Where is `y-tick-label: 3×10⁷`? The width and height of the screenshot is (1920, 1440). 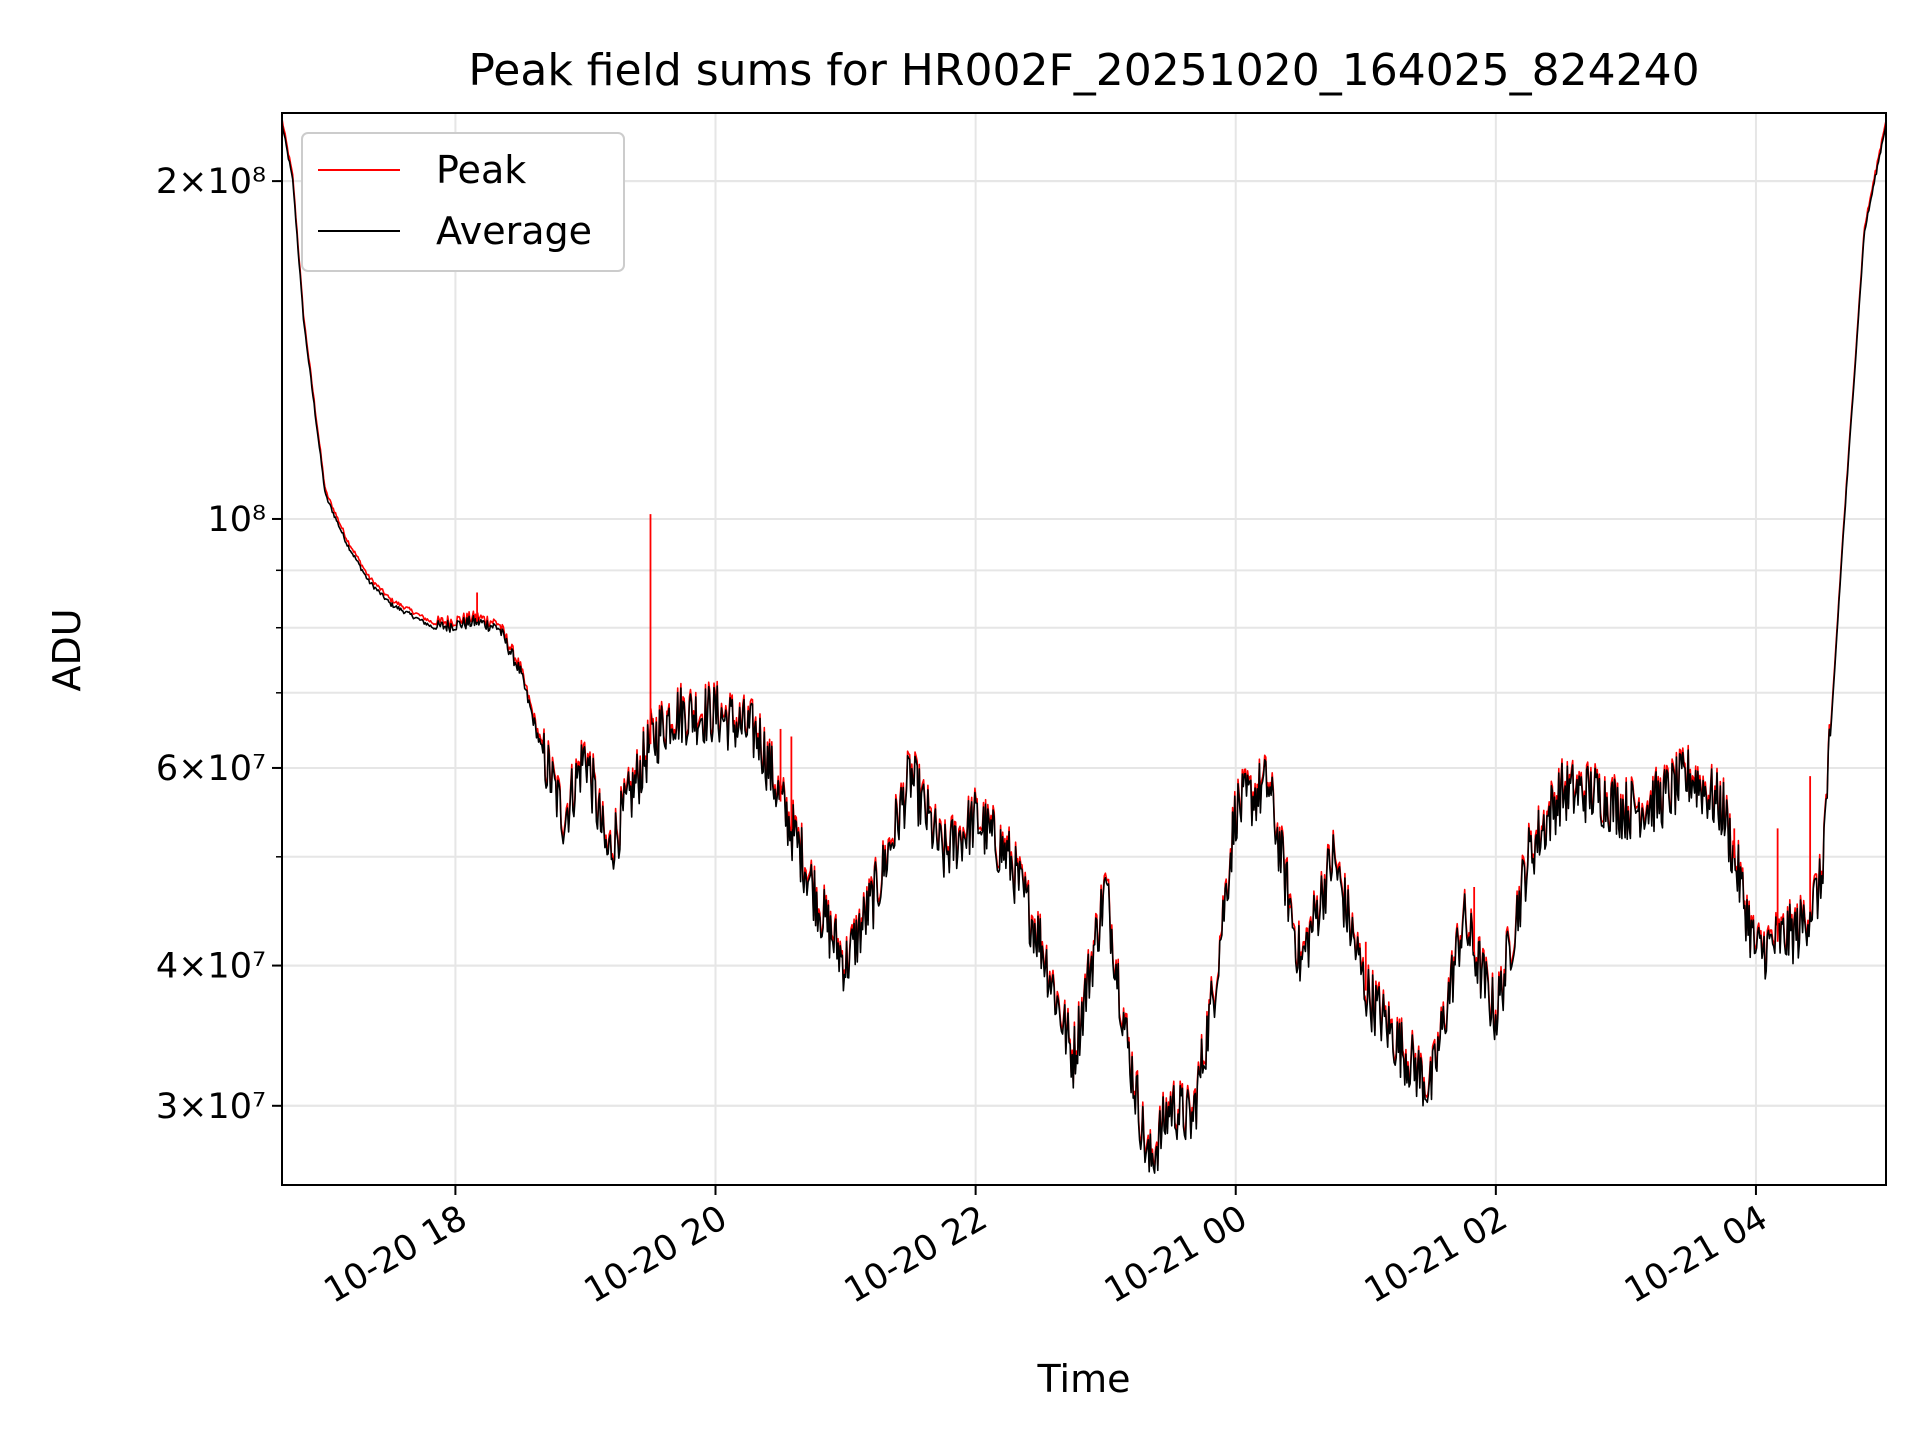
y-tick-label: 3×10⁷ is located at coordinates (211, 1107).